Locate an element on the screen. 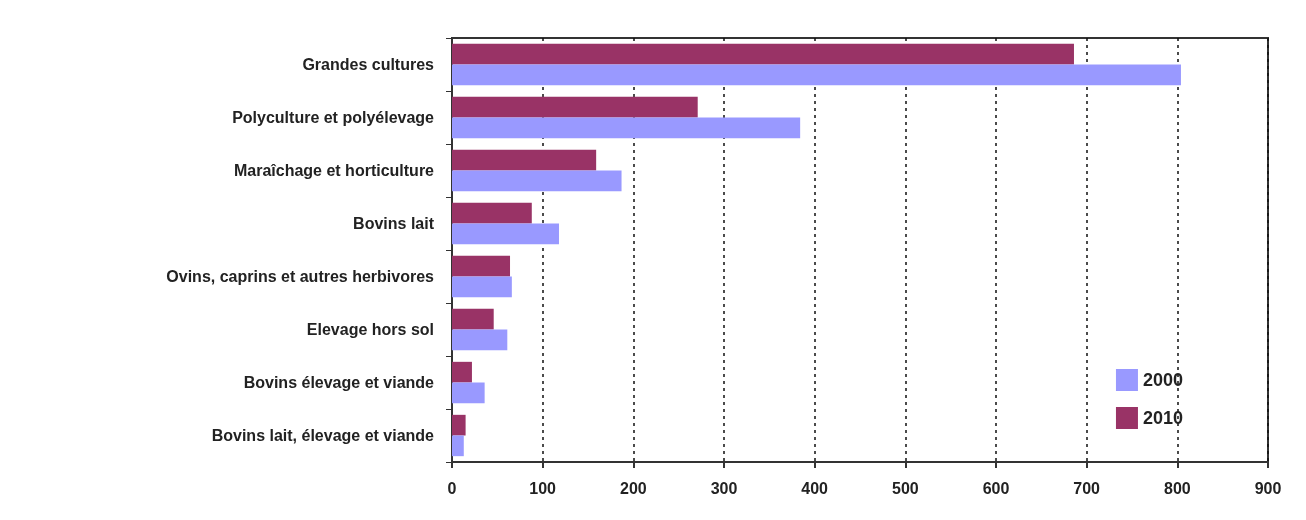 The width and height of the screenshot is (1306, 520). y-tick-label: Bovins élevage et viande is located at coordinates (339, 382).